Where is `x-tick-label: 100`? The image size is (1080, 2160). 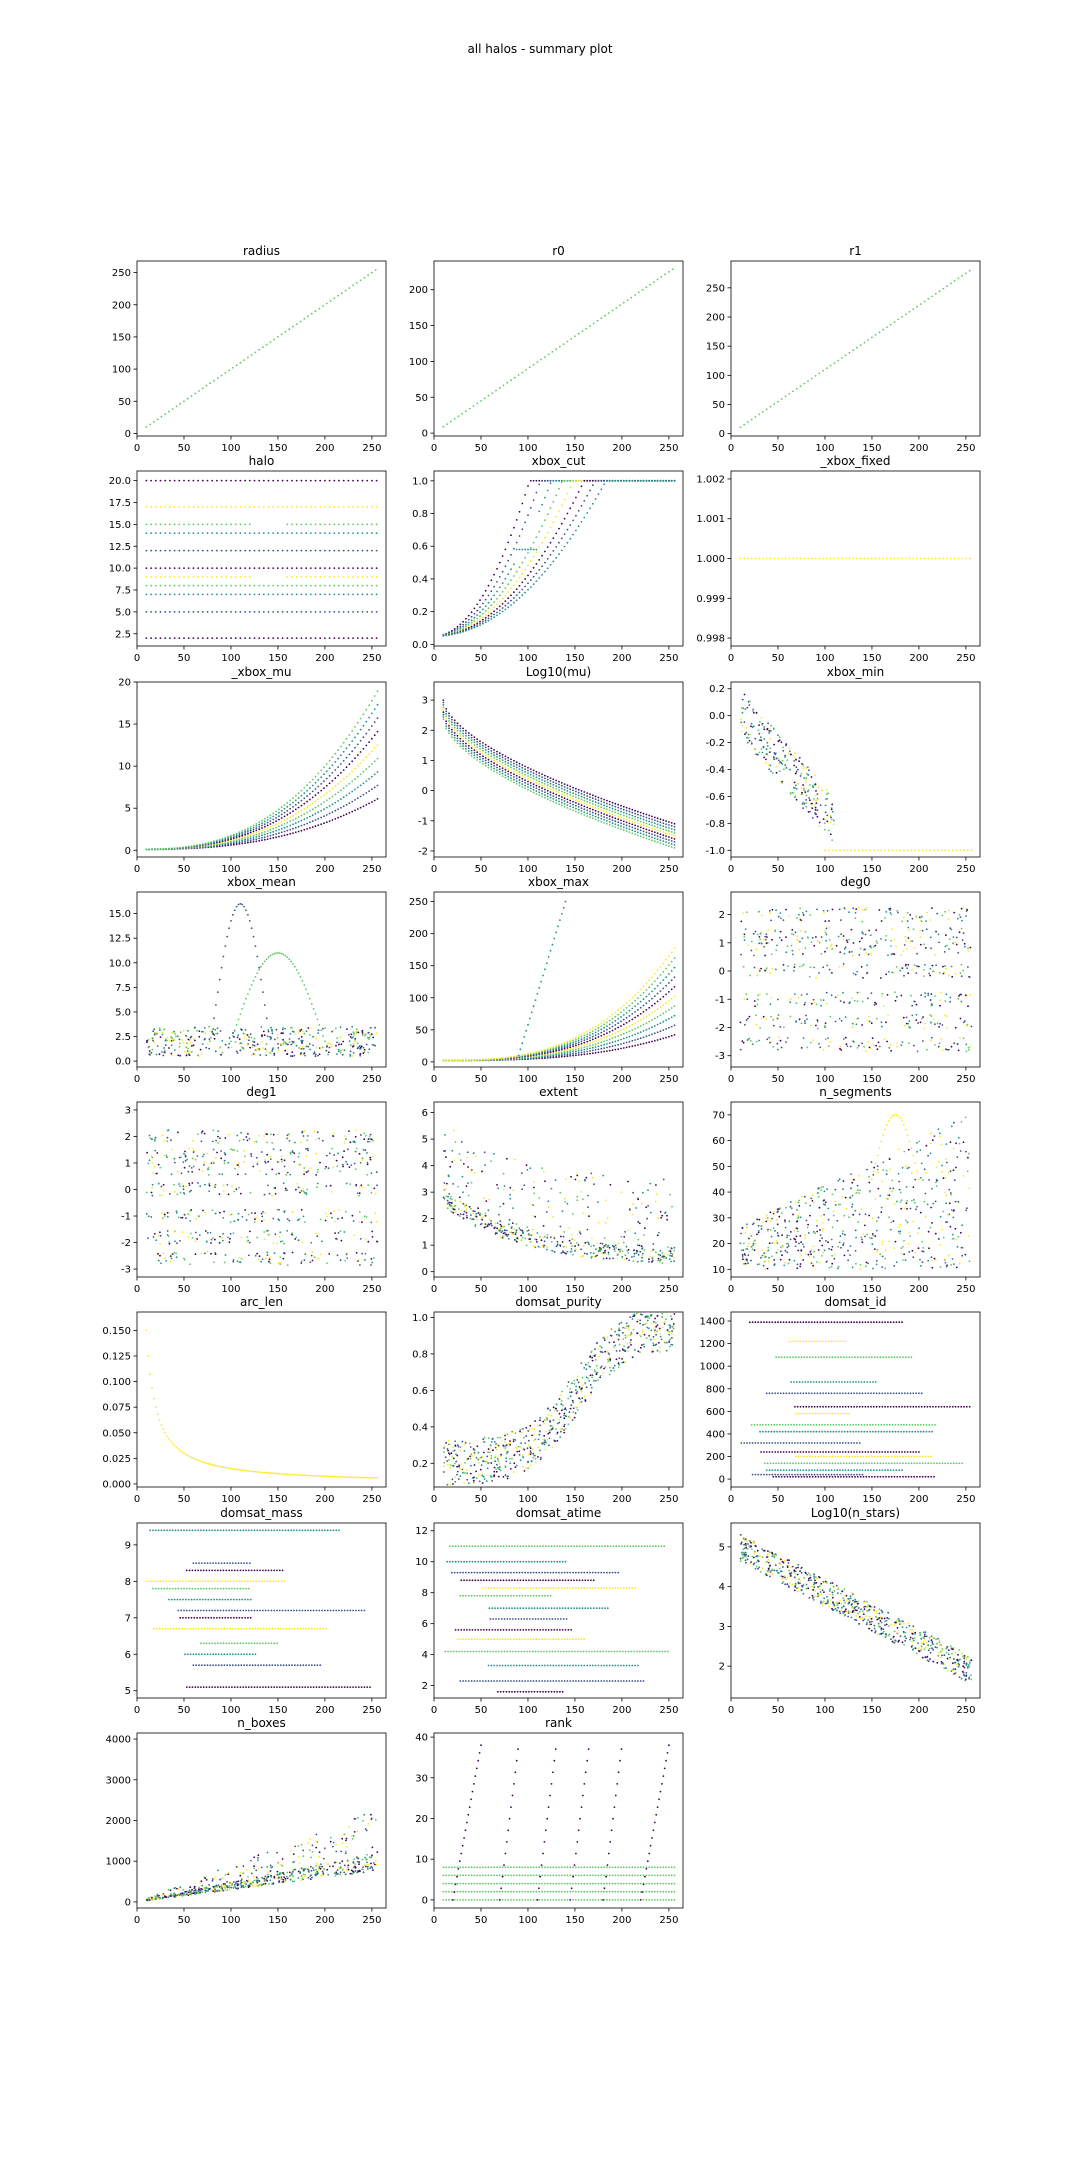
x-tick-label: 100 is located at coordinates (824, 1079).